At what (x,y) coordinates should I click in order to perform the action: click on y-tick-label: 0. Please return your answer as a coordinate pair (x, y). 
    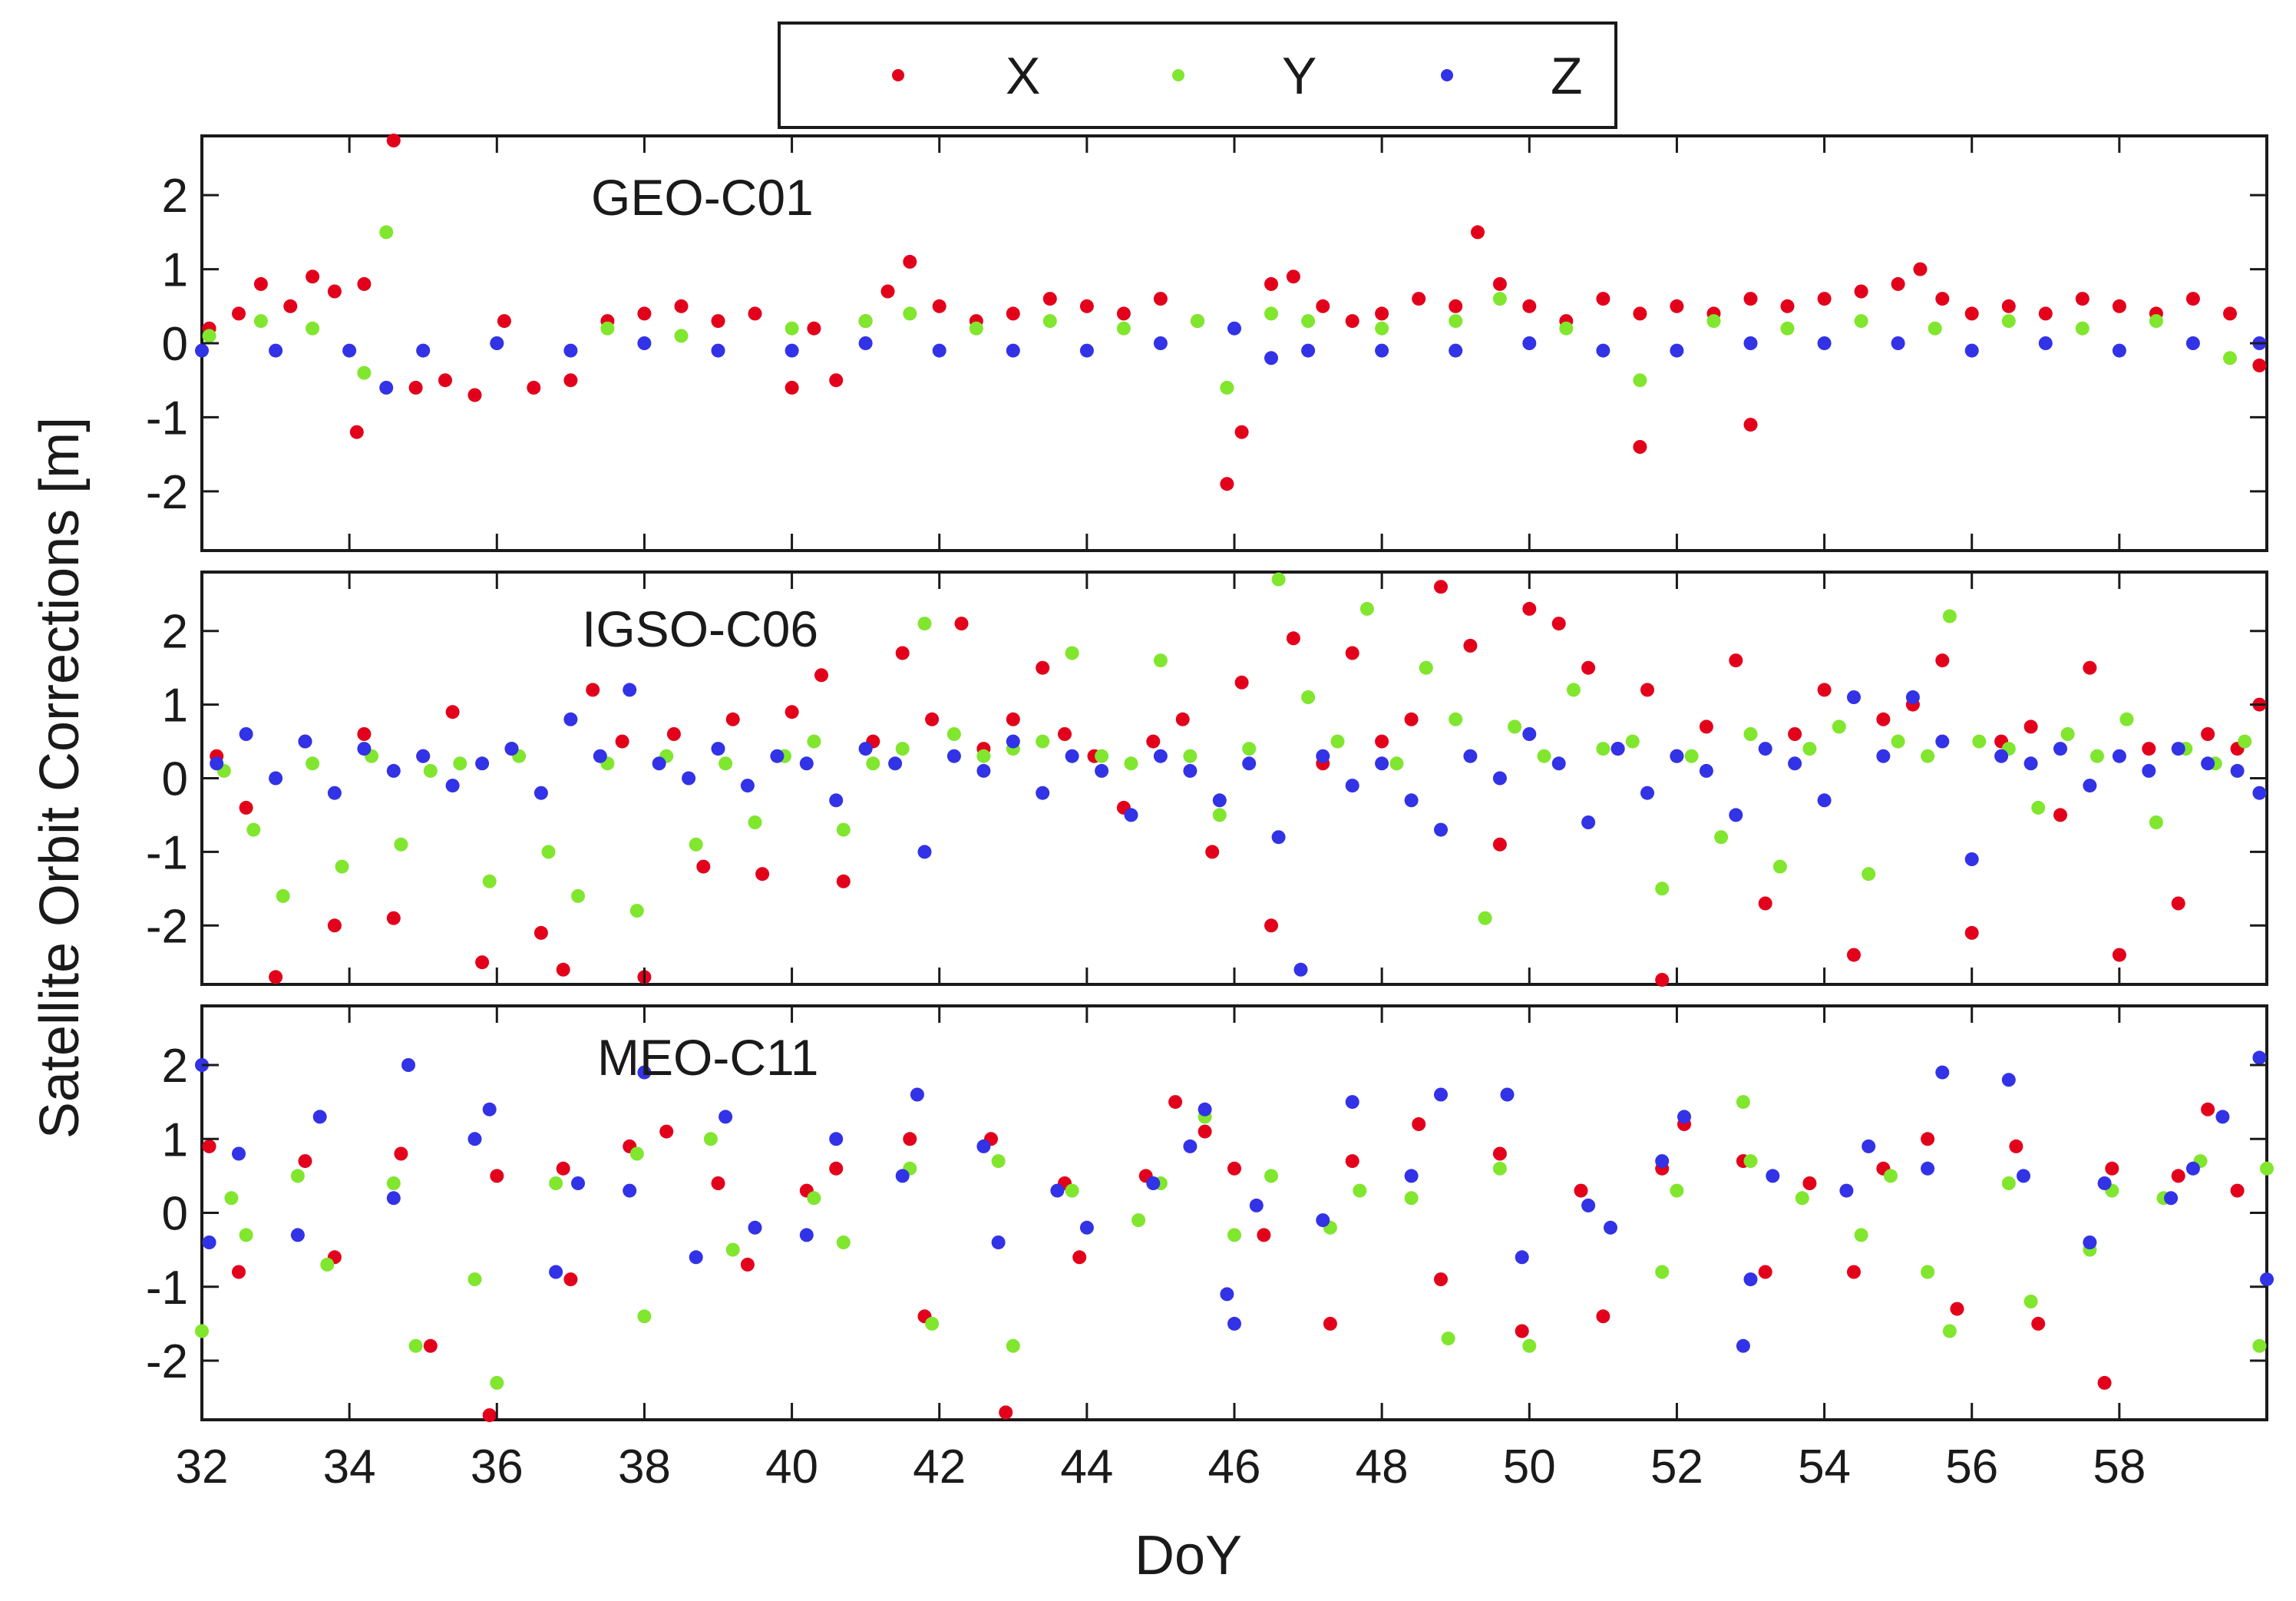
    Looking at the image, I should click on (175, 780).